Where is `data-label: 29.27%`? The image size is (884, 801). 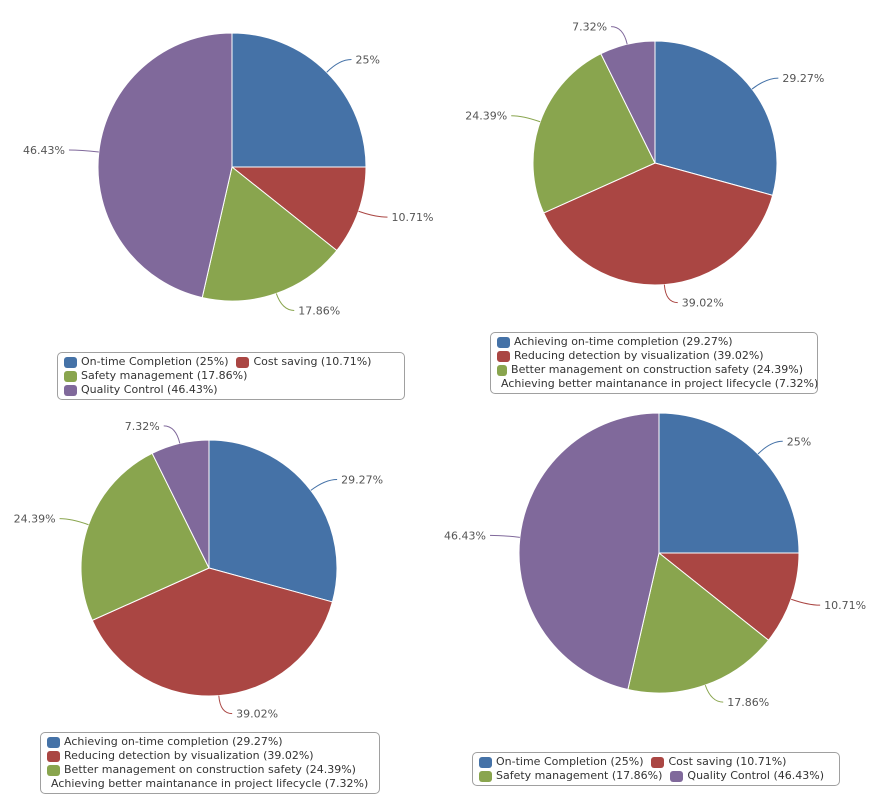 data-label: 29.27% is located at coordinates (362, 479).